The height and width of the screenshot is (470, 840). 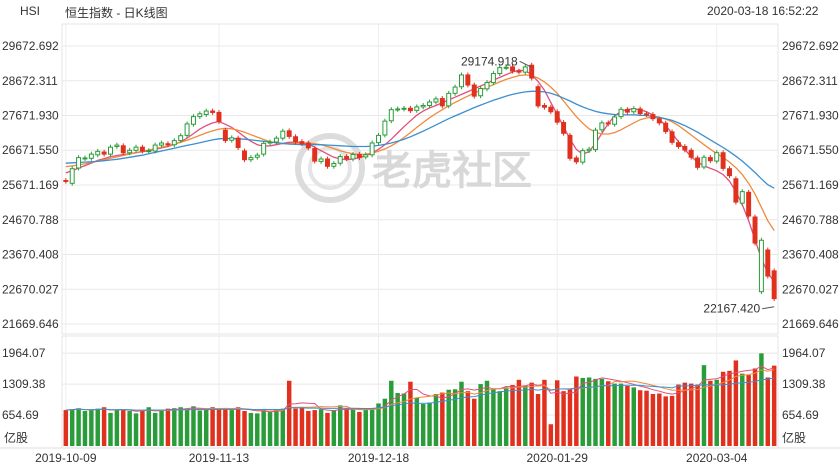 I want to click on price-tick-left: 22670.027, so click(x=30, y=289).